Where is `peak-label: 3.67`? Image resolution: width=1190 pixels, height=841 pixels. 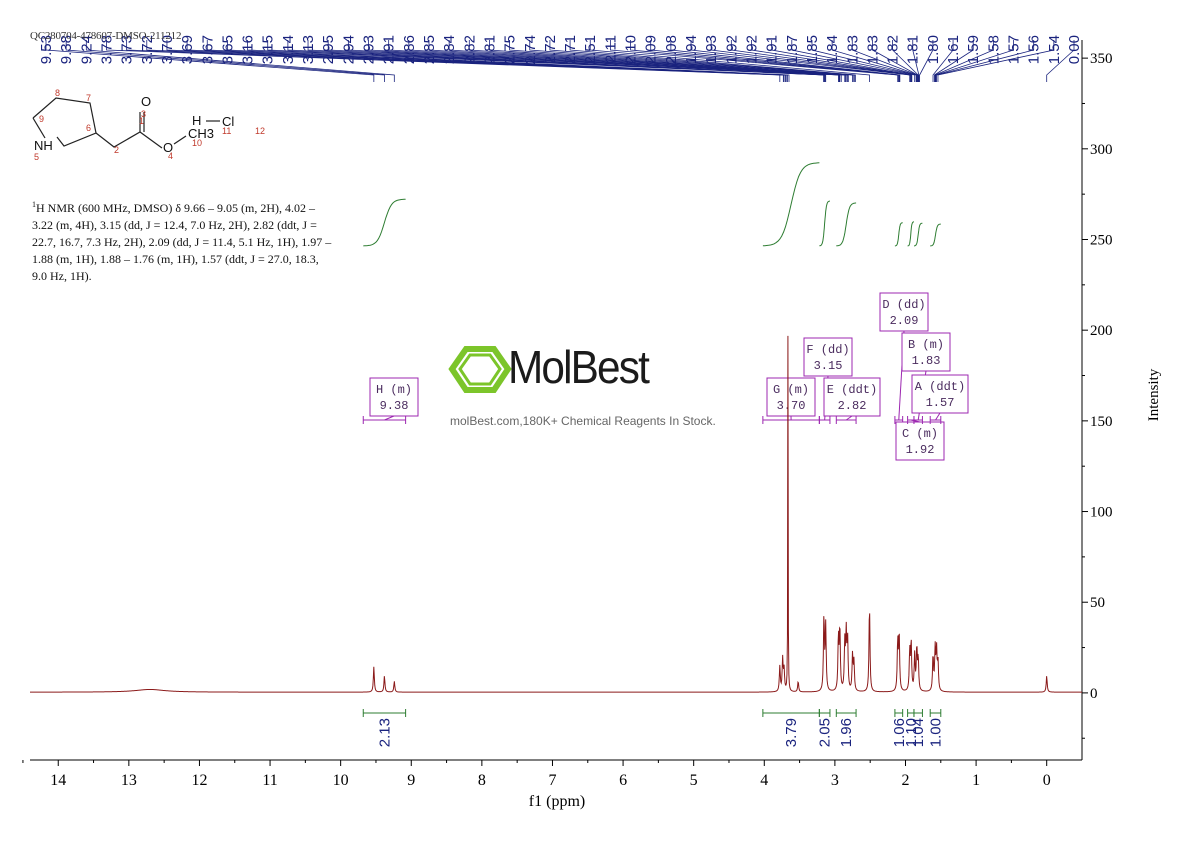
peak-label: 3.67 is located at coordinates (207, 49).